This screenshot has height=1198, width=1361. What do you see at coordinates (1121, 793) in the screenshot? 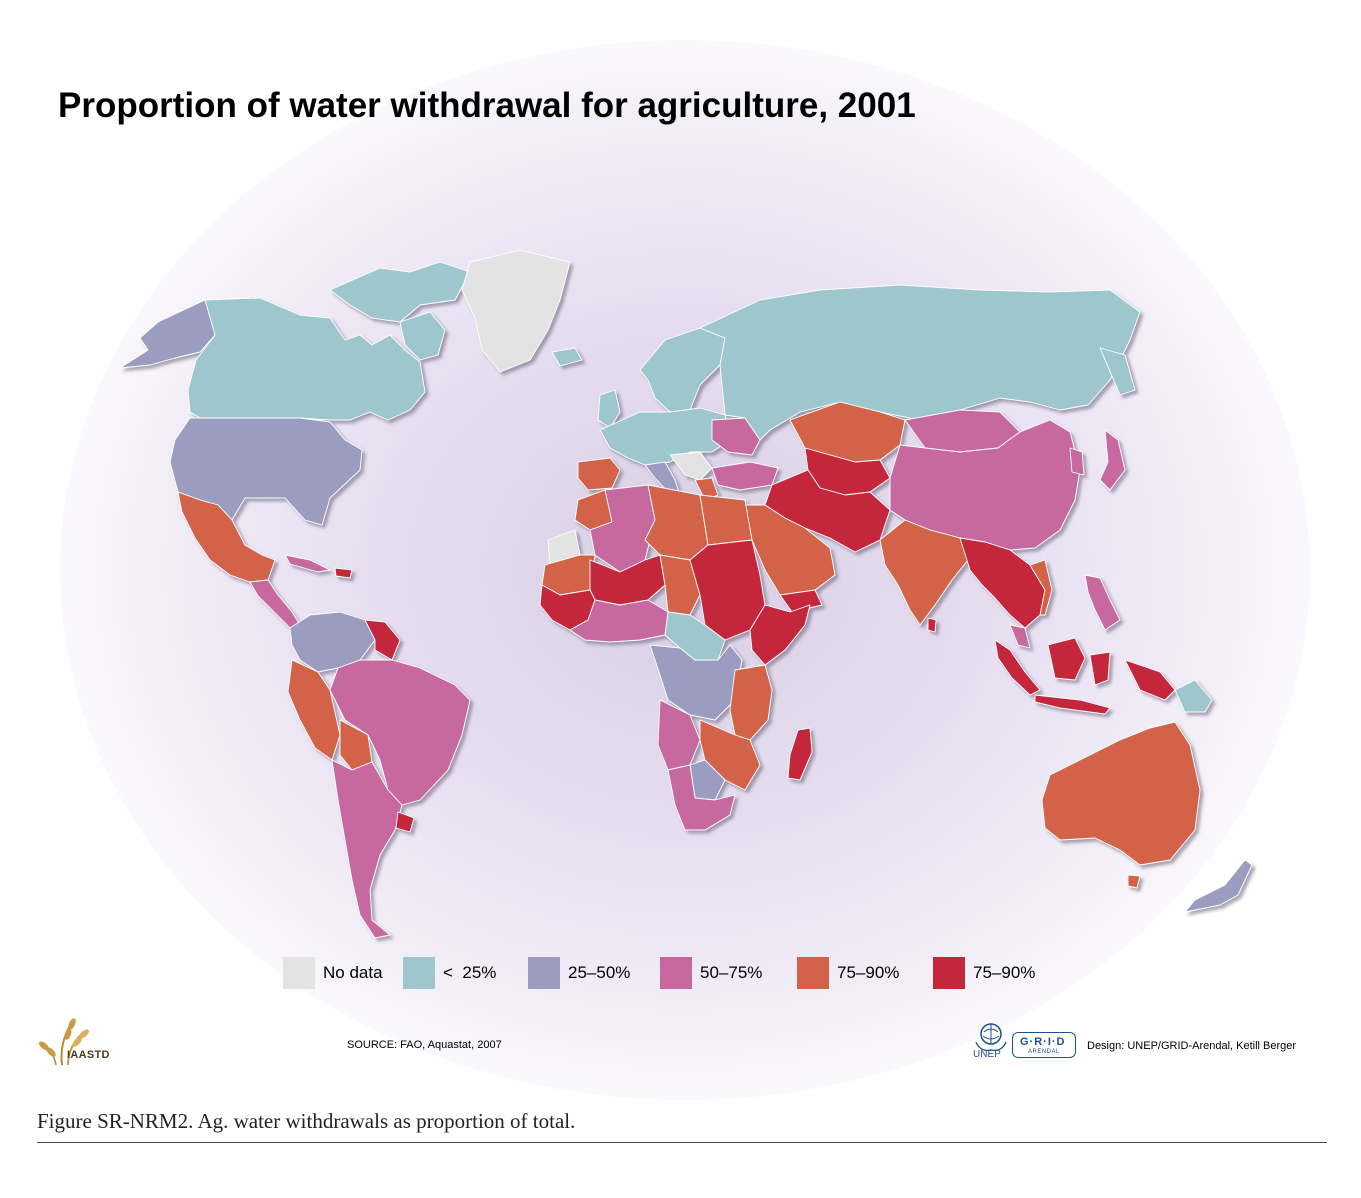
I see `region-australia` at bounding box center [1121, 793].